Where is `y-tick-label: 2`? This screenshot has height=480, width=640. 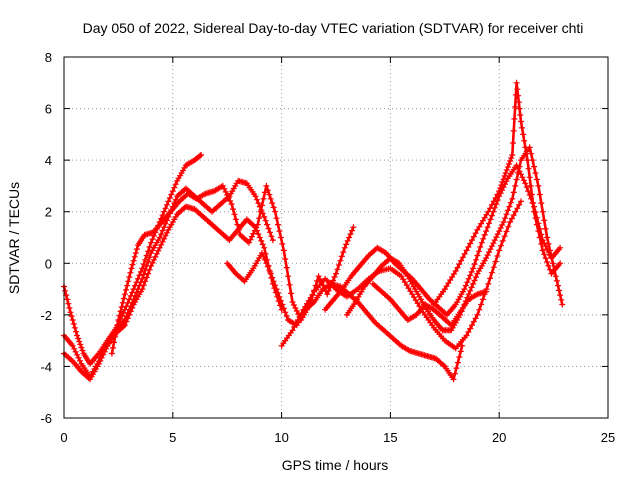
y-tick-label: 2 is located at coordinates (48, 212).